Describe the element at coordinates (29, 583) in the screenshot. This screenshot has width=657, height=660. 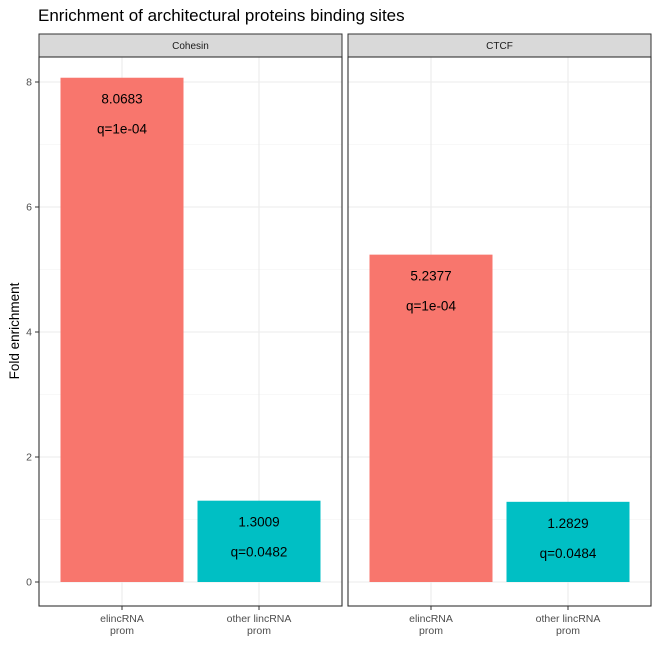
I see `y-tick-label: 0` at that location.